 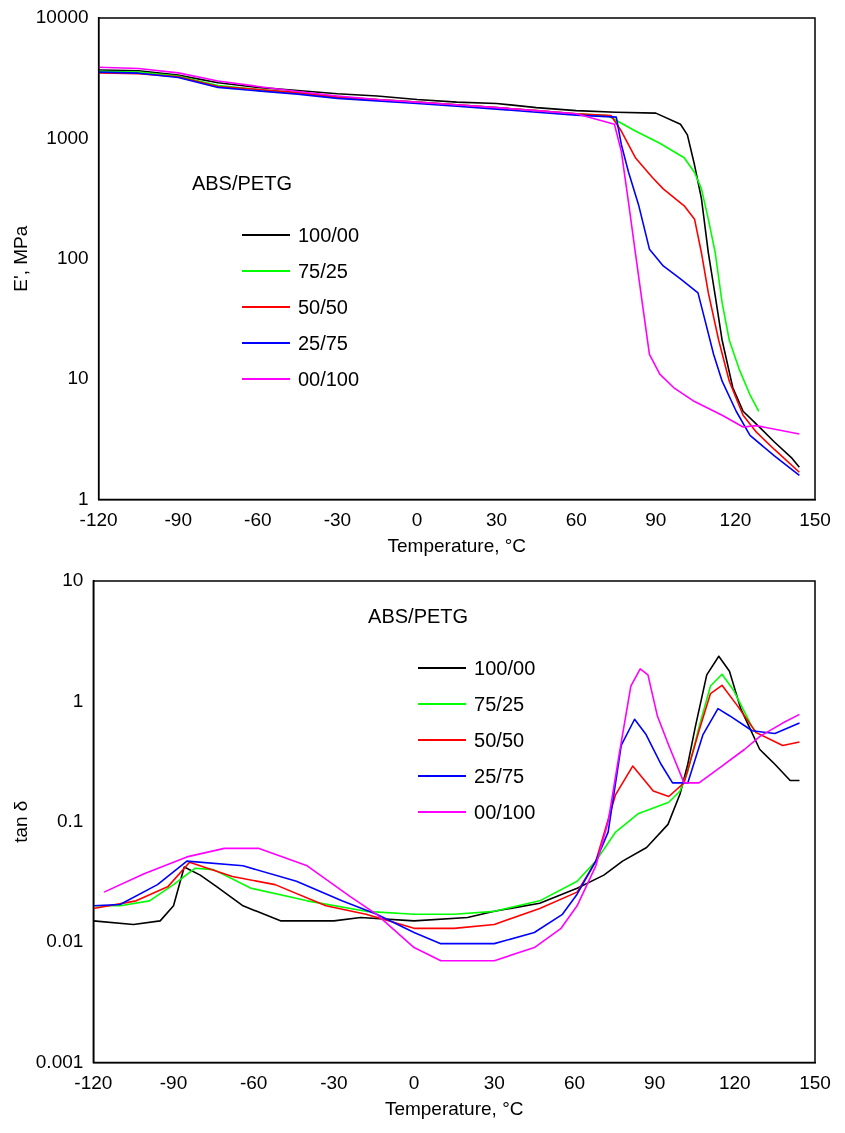 What do you see at coordinates (59, 1061) in the screenshot?
I see `y-tick-label: 0.001` at bounding box center [59, 1061].